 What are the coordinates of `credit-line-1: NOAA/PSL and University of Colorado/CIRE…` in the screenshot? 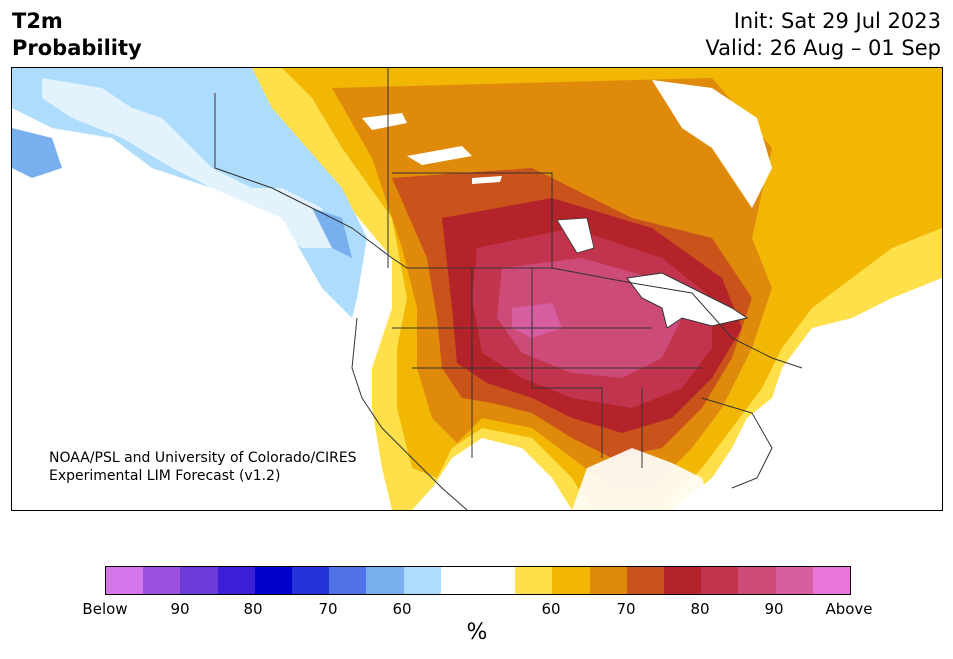 It's located at (203, 458).